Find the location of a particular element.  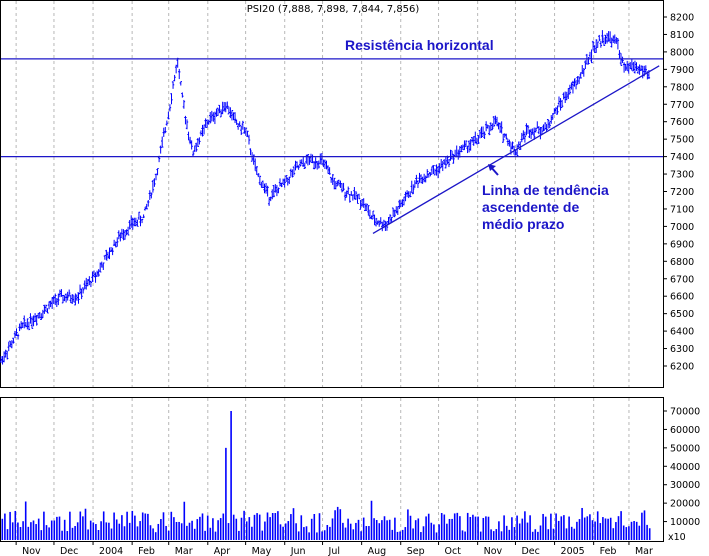

month-label: Aug is located at coordinates (377, 551).